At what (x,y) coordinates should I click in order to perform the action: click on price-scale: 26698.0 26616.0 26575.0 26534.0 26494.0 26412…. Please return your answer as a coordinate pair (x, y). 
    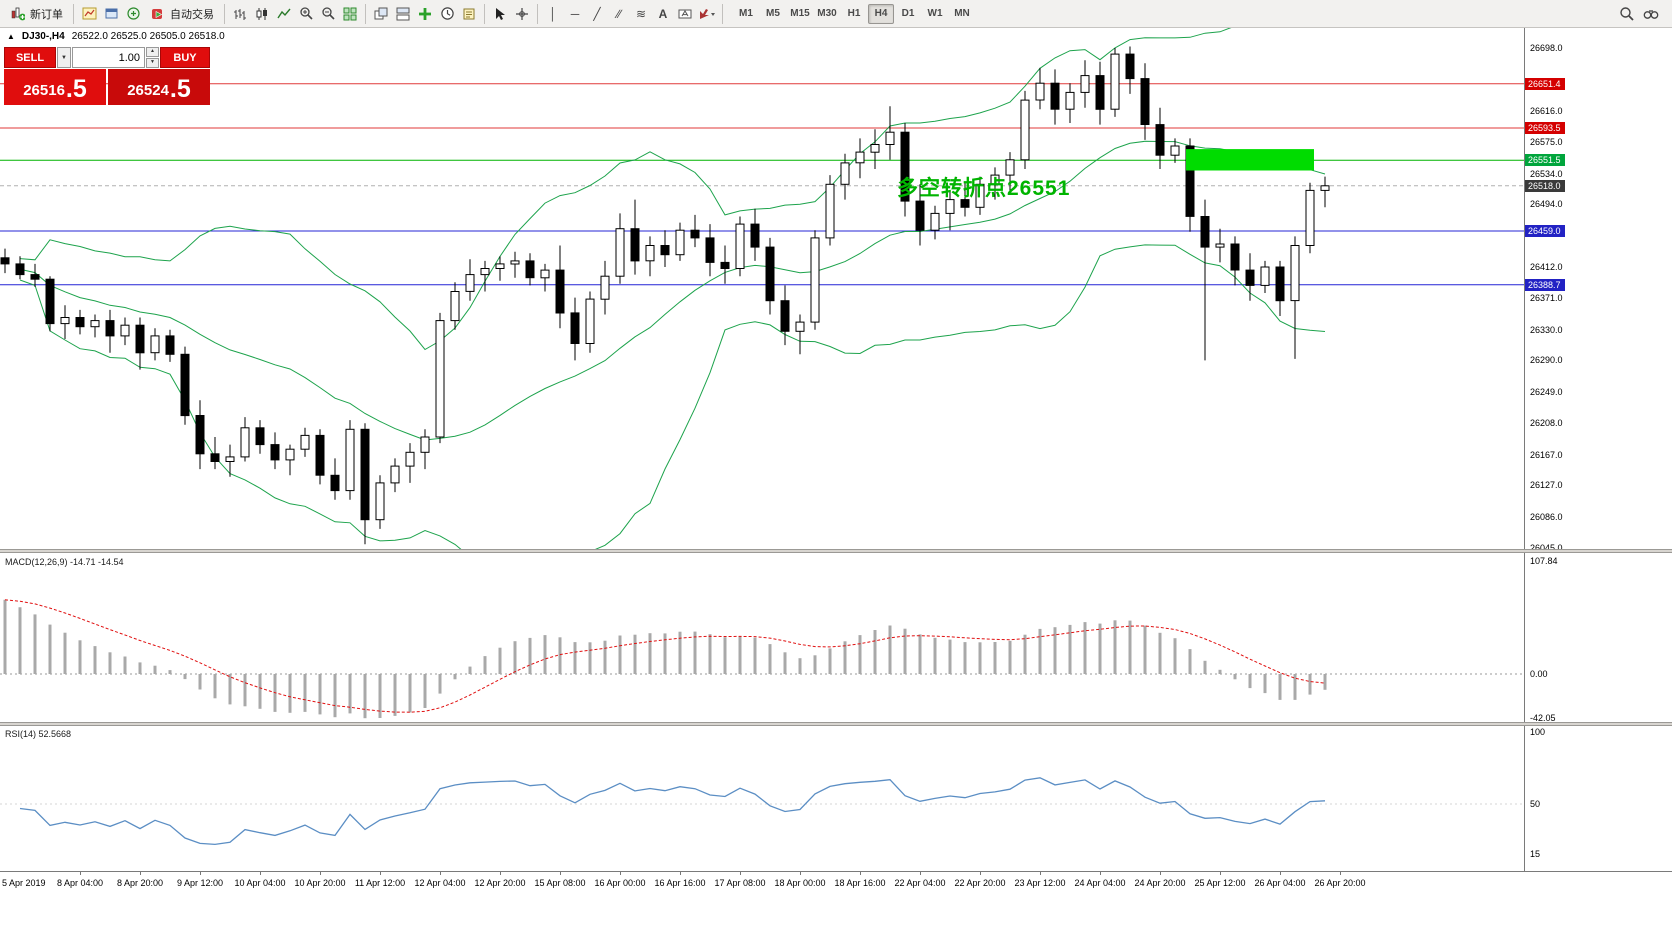
    Looking at the image, I should click on (1598, 449).